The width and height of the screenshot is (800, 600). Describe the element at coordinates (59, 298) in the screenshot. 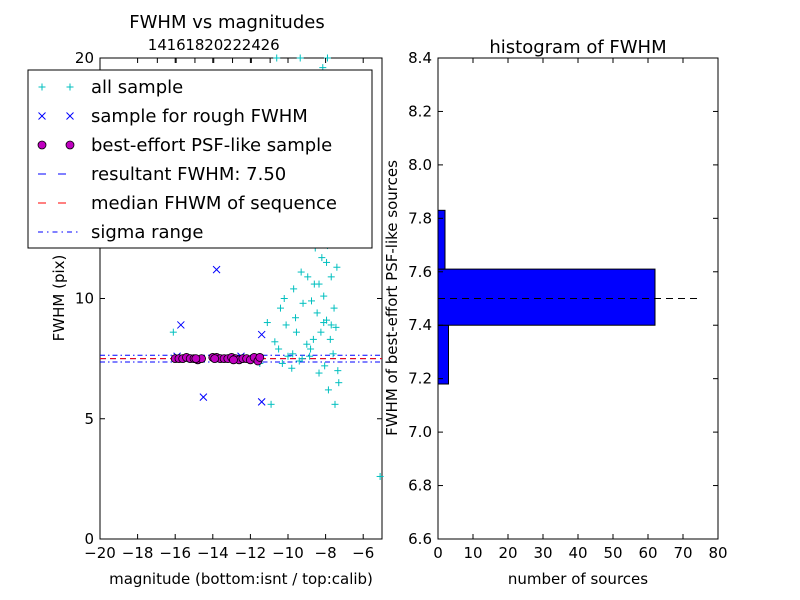

I see `scatter-y-label: FWHM (pix)` at that location.